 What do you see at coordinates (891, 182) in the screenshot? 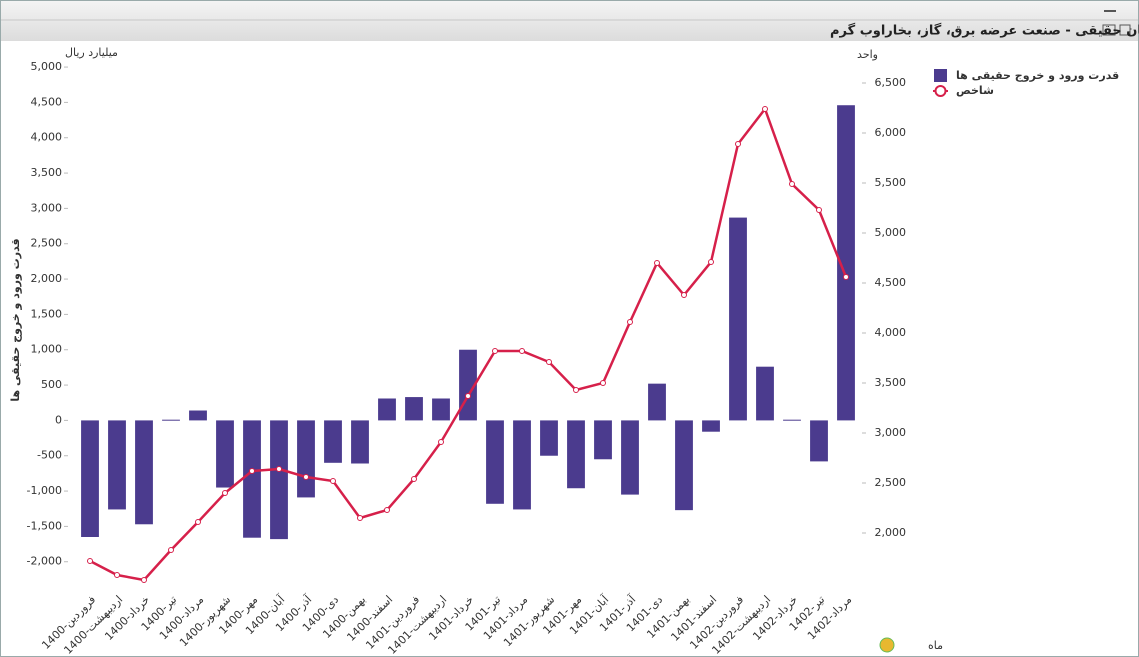
I see `y2-tick-label: 5,500` at bounding box center [891, 182].